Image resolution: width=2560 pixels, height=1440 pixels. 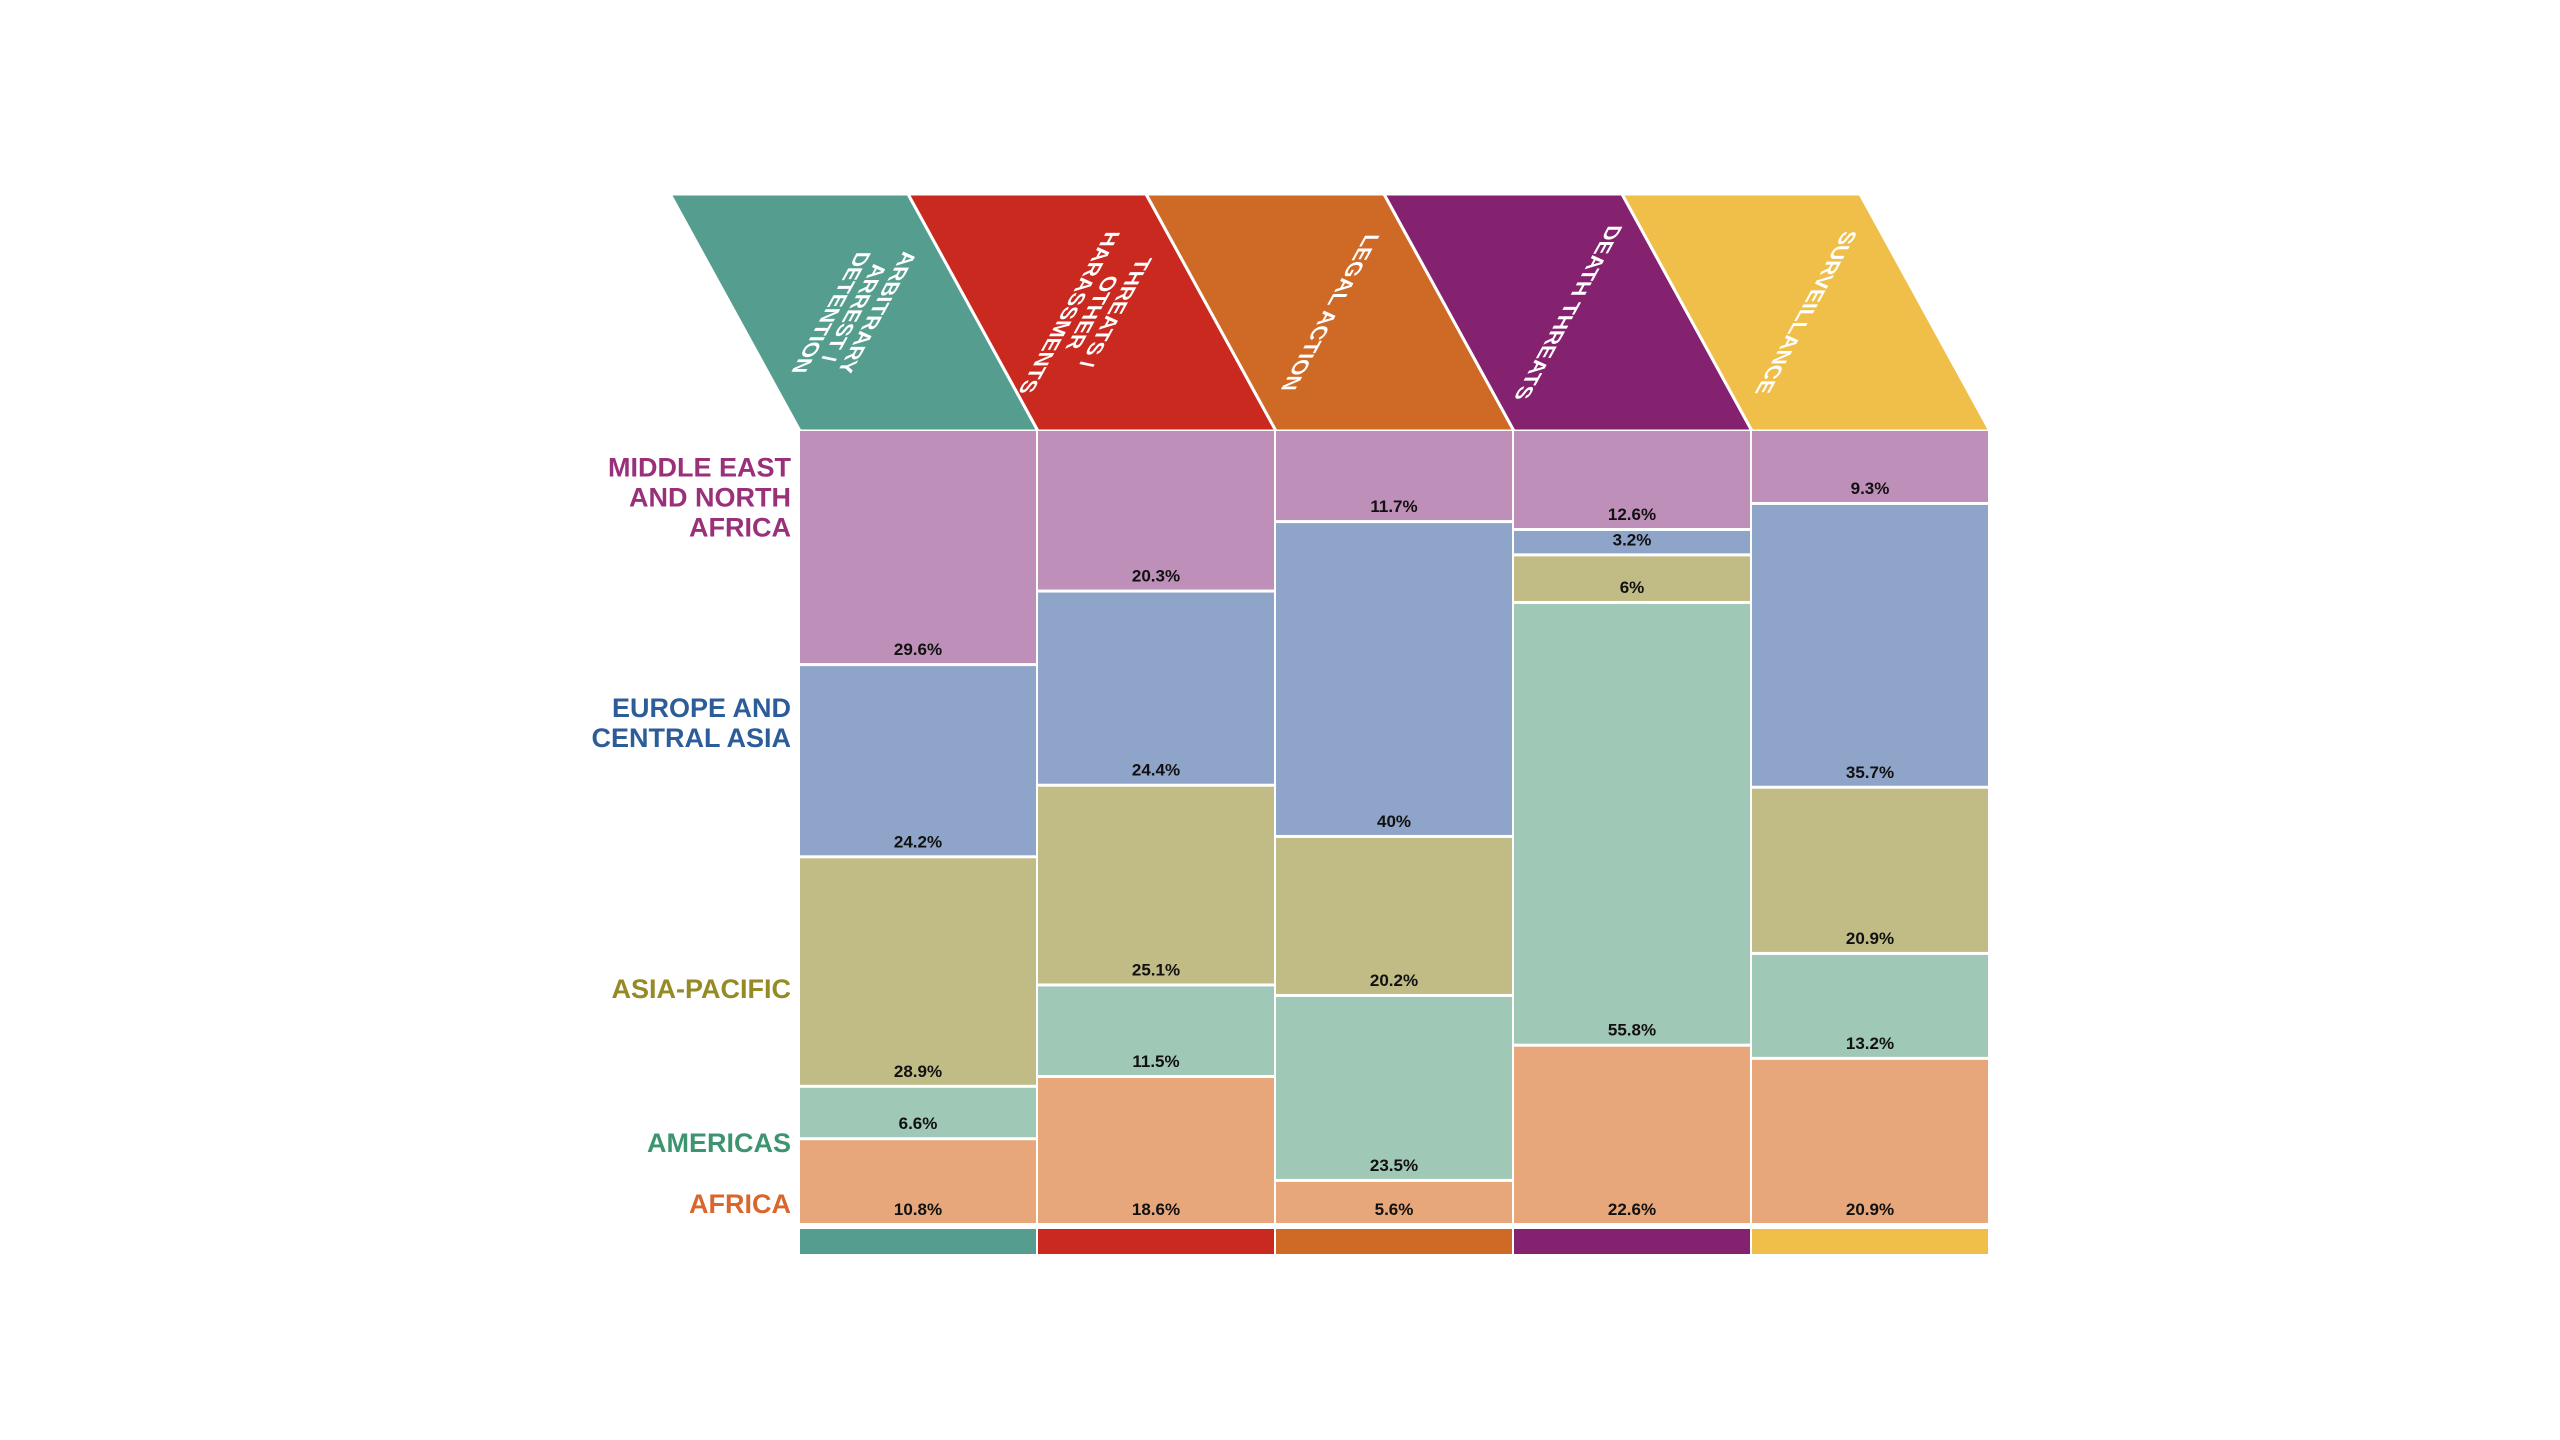 I want to click on value-label: 18.6%, so click(x=1156, y=1209).